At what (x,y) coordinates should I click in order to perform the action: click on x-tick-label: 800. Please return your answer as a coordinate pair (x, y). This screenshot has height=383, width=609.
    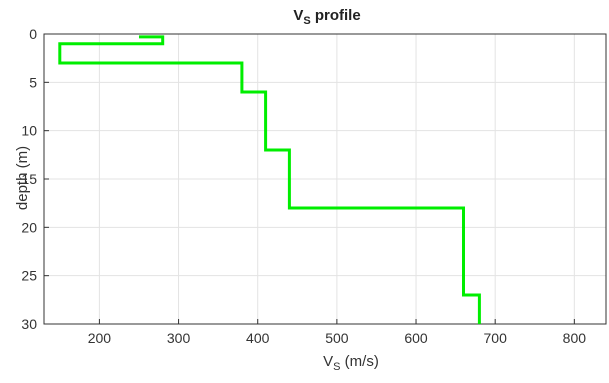
    Looking at the image, I should click on (575, 338).